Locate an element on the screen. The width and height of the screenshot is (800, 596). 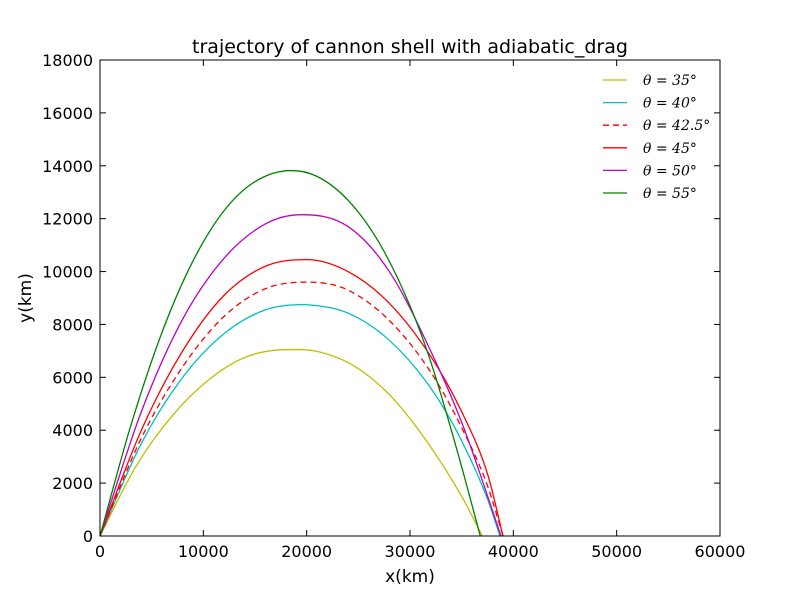
legend-label: θ = 55° is located at coordinates (670, 194).